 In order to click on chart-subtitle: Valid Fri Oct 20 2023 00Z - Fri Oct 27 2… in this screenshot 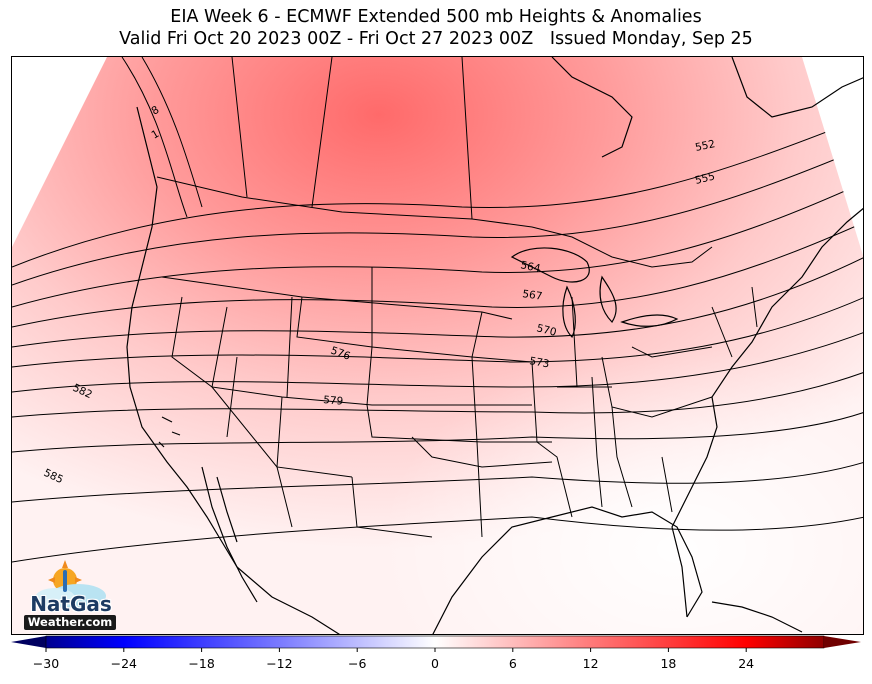, I will do `click(436, 39)`.